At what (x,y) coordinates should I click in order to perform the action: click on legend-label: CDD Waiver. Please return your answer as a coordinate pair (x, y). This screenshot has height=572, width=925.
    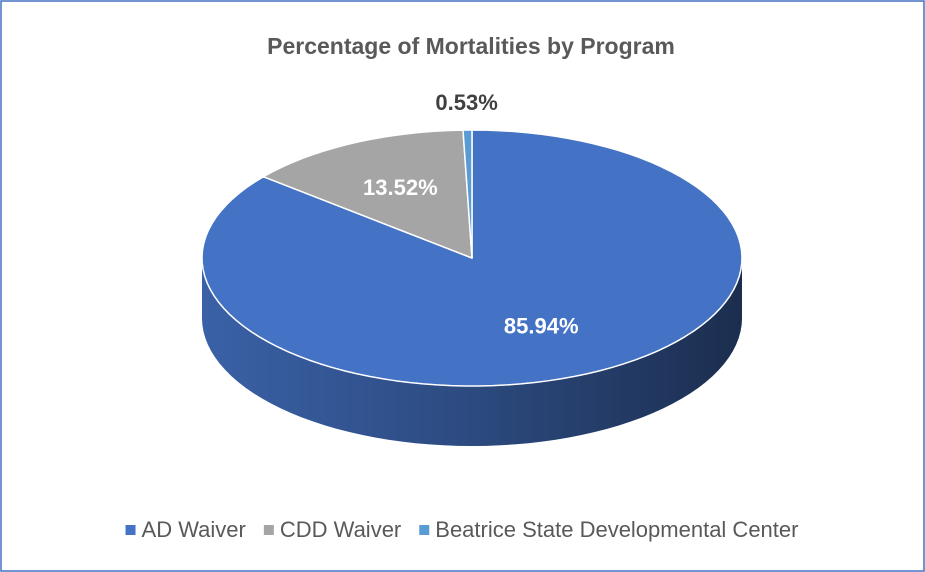
    Looking at the image, I should click on (340, 529).